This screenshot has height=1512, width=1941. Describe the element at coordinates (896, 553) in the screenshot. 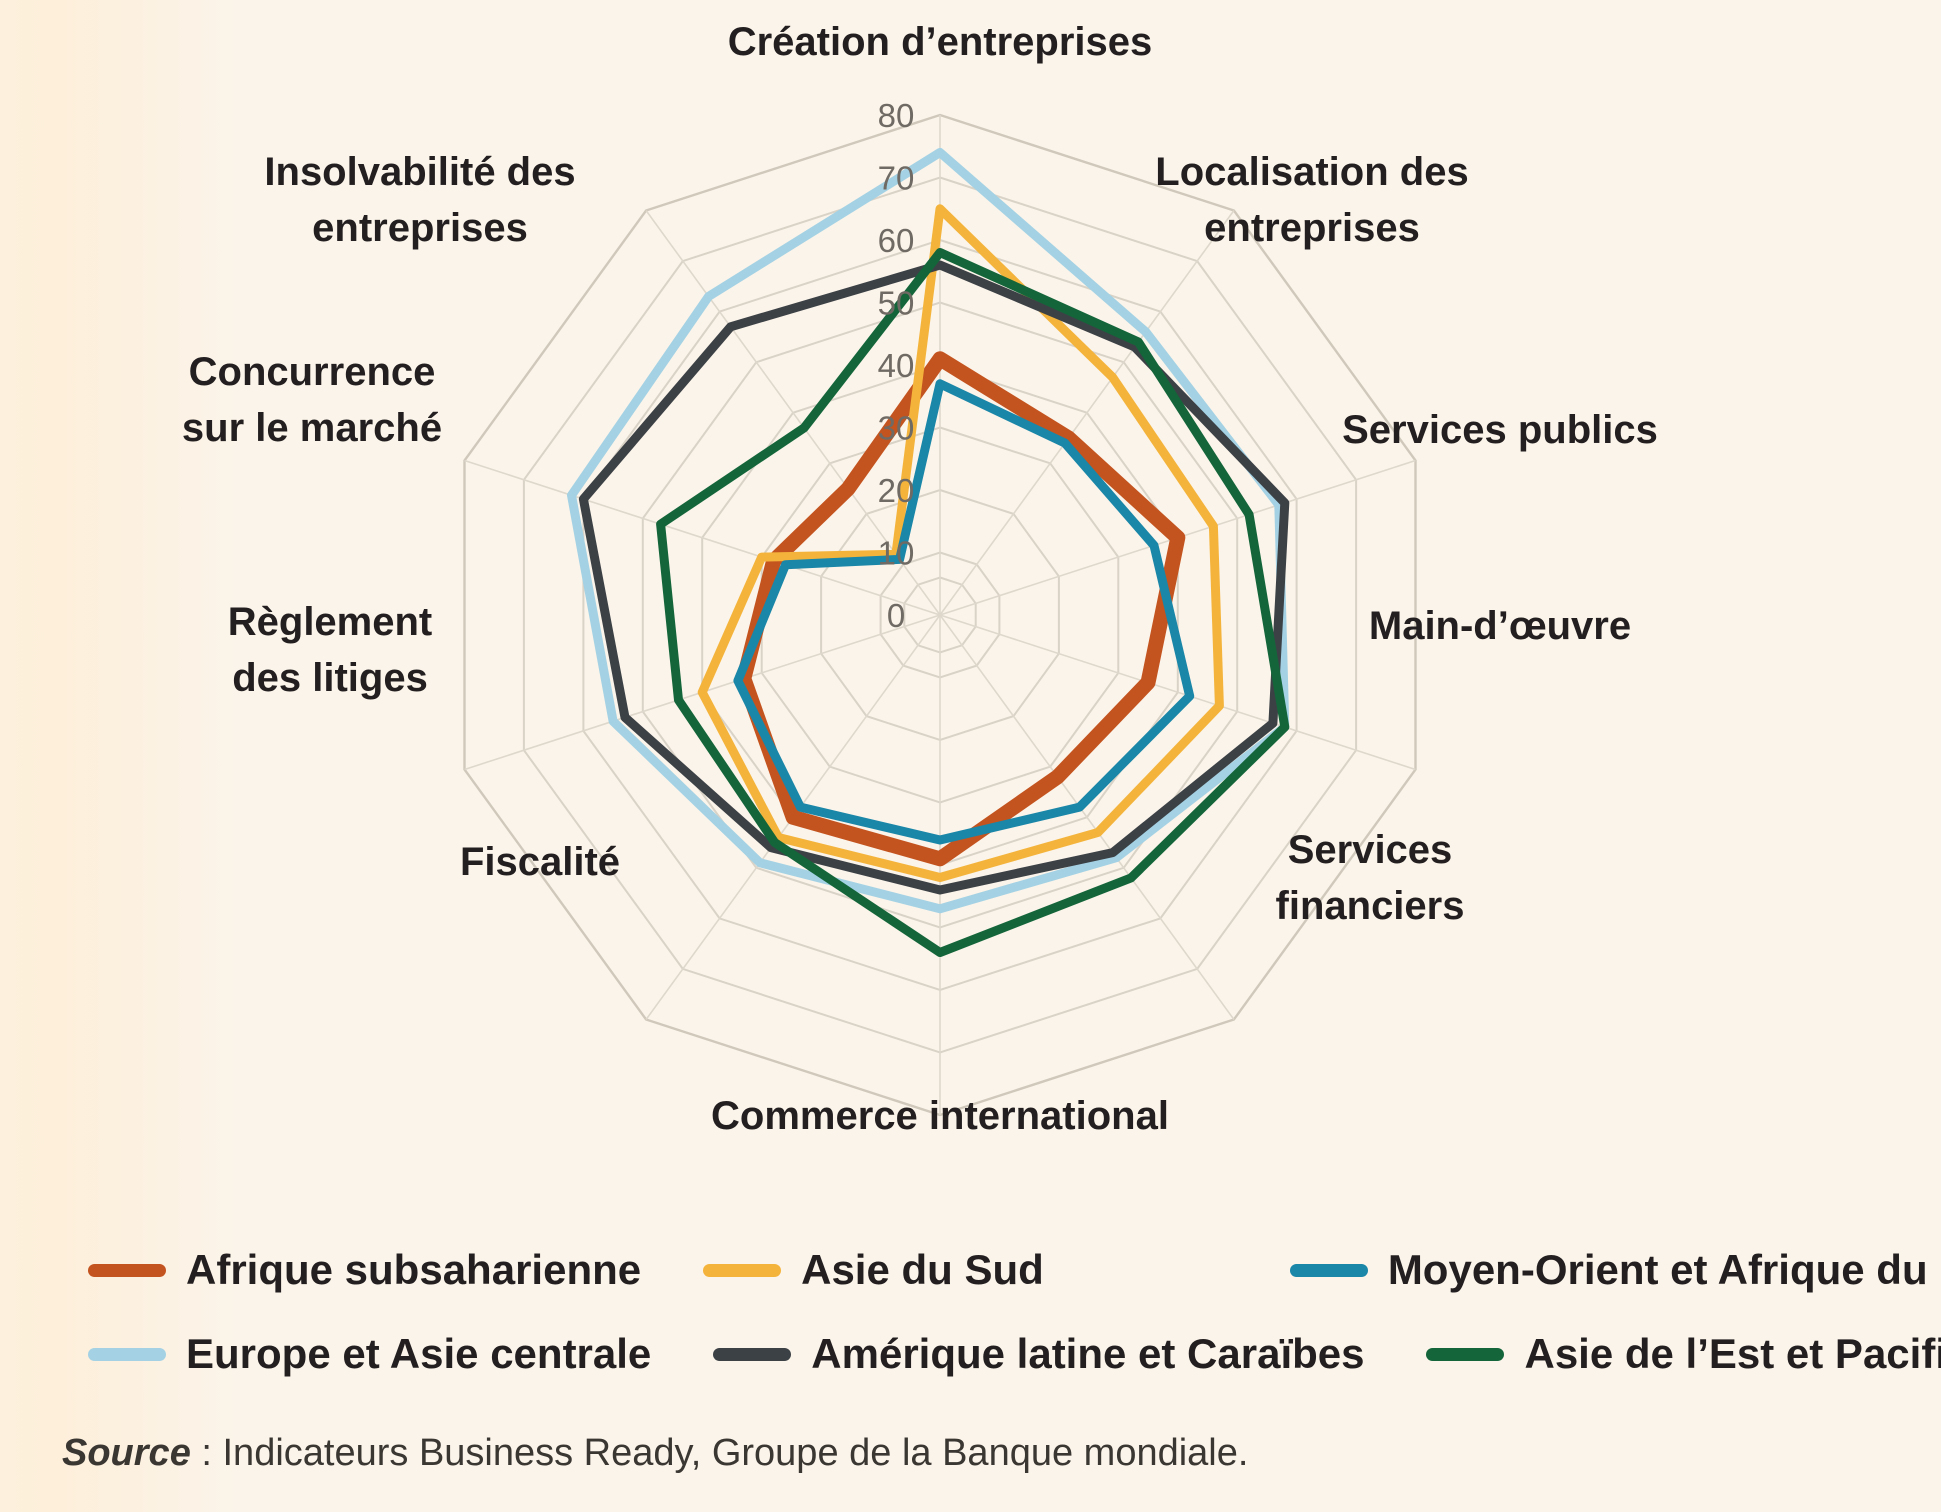

I see `tick-label-10: 10` at that location.